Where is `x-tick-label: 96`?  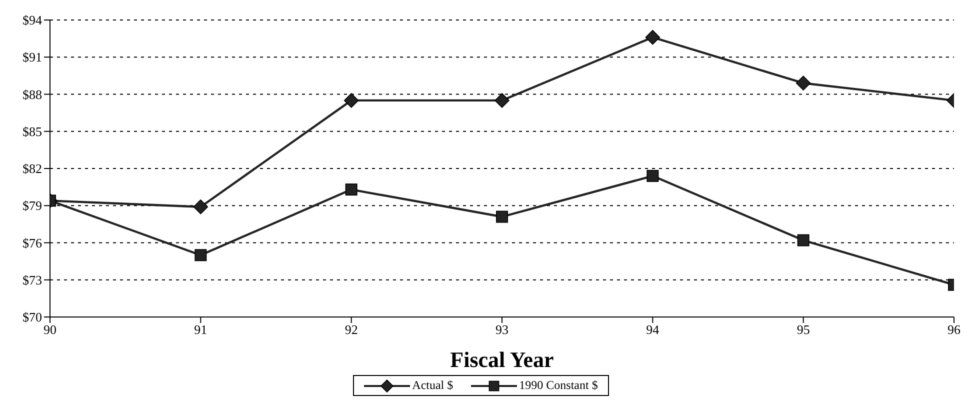
x-tick-label: 96 is located at coordinates (954, 330).